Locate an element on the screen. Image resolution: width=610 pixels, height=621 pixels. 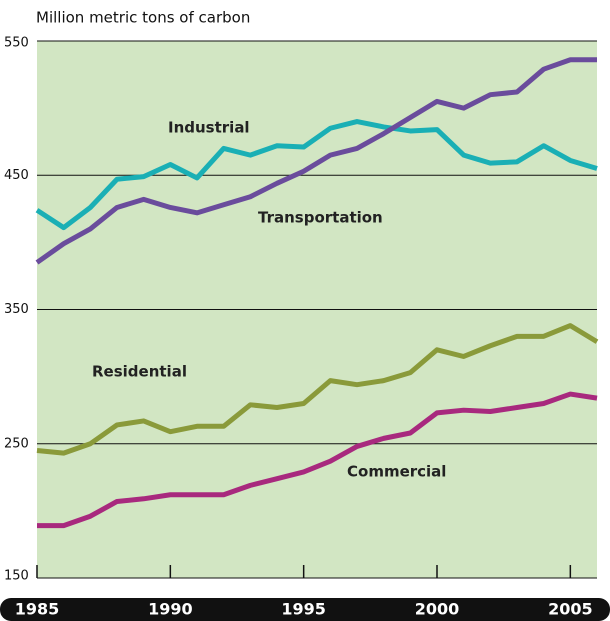
x-tick-label: 2005 is located at coordinates (570, 609).